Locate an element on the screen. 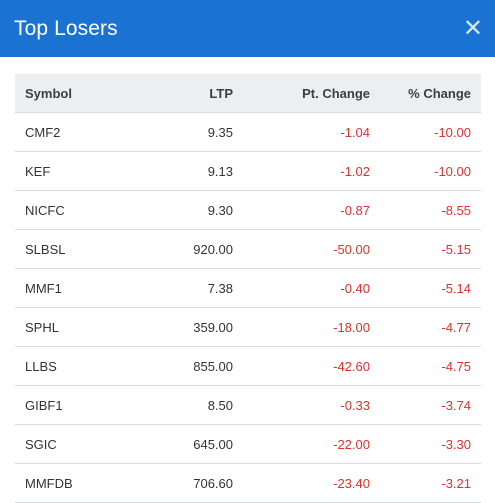 The height and width of the screenshot is (503, 495). symbol-cell: SPHL is located at coordinates (85, 327).